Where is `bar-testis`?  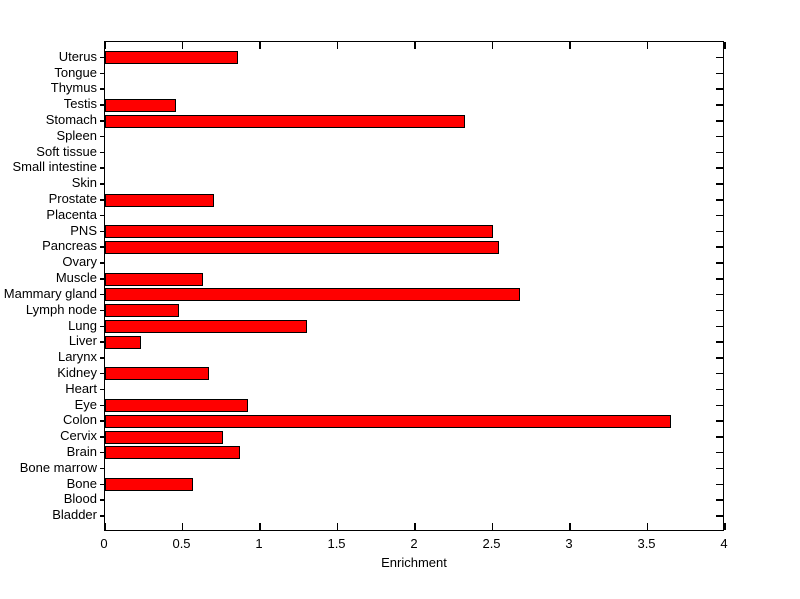 bar-testis is located at coordinates (141, 105).